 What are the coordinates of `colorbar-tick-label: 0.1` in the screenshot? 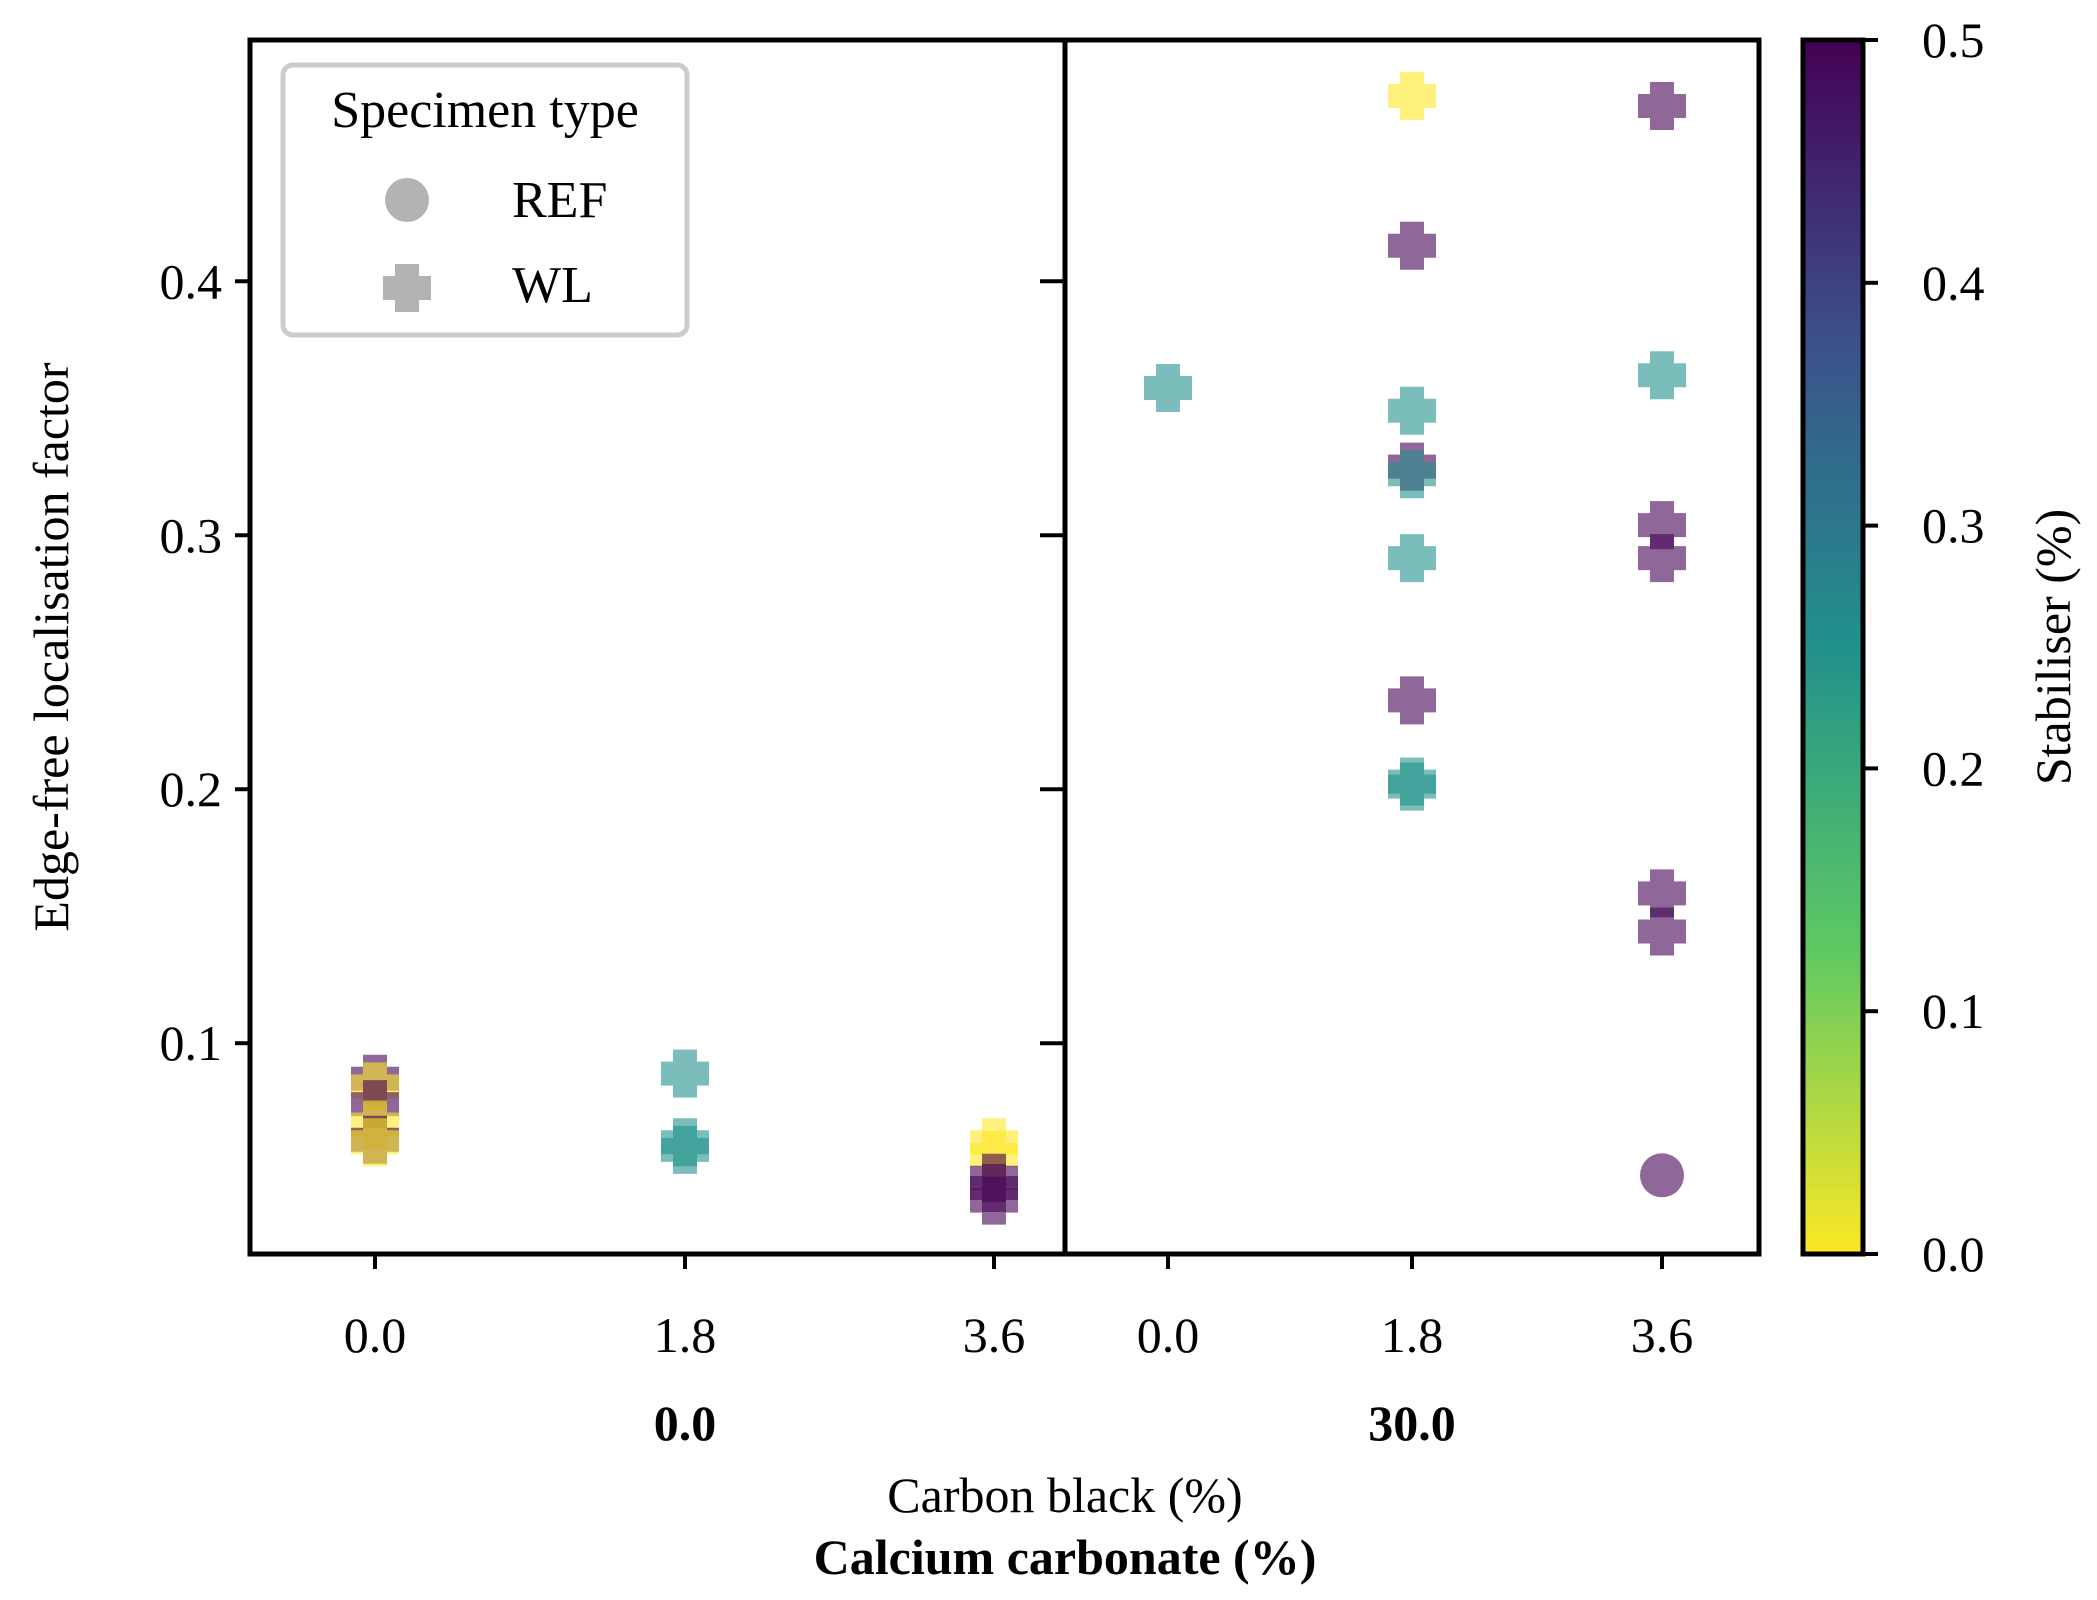 It's located at (1953, 1011).